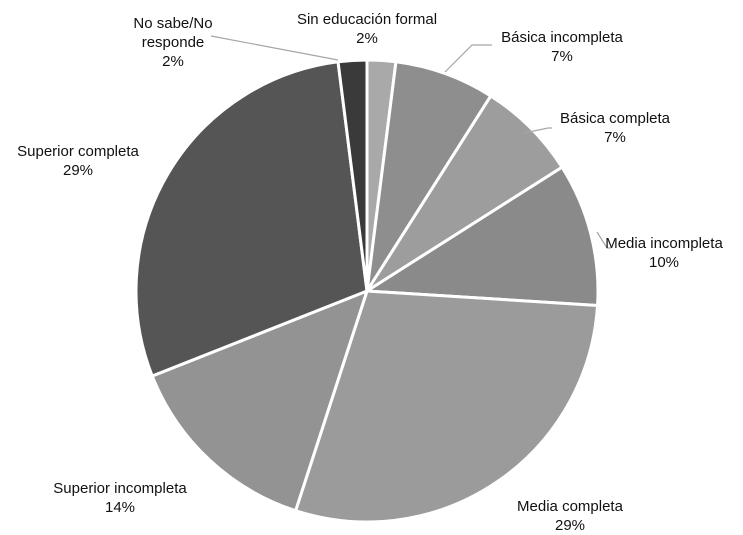 This screenshot has width=743, height=535. What do you see at coordinates (78, 161) in the screenshot?
I see `data-label-superior-completa: Superior completa 29%` at bounding box center [78, 161].